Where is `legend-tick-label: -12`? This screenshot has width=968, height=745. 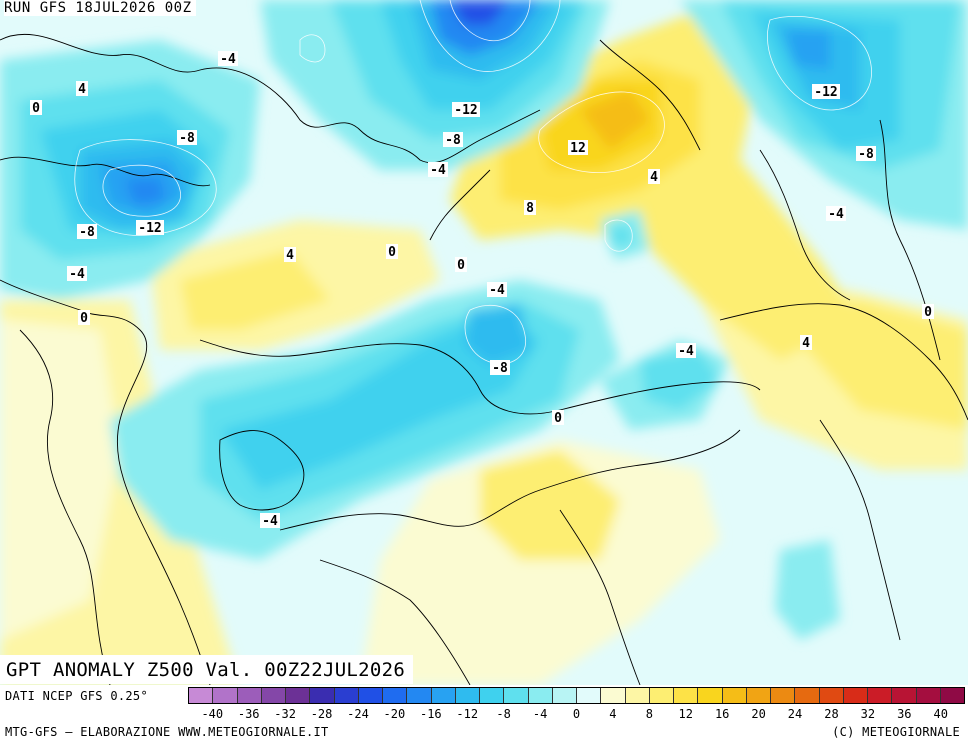 legend-tick-label: -12 is located at coordinates (467, 714).